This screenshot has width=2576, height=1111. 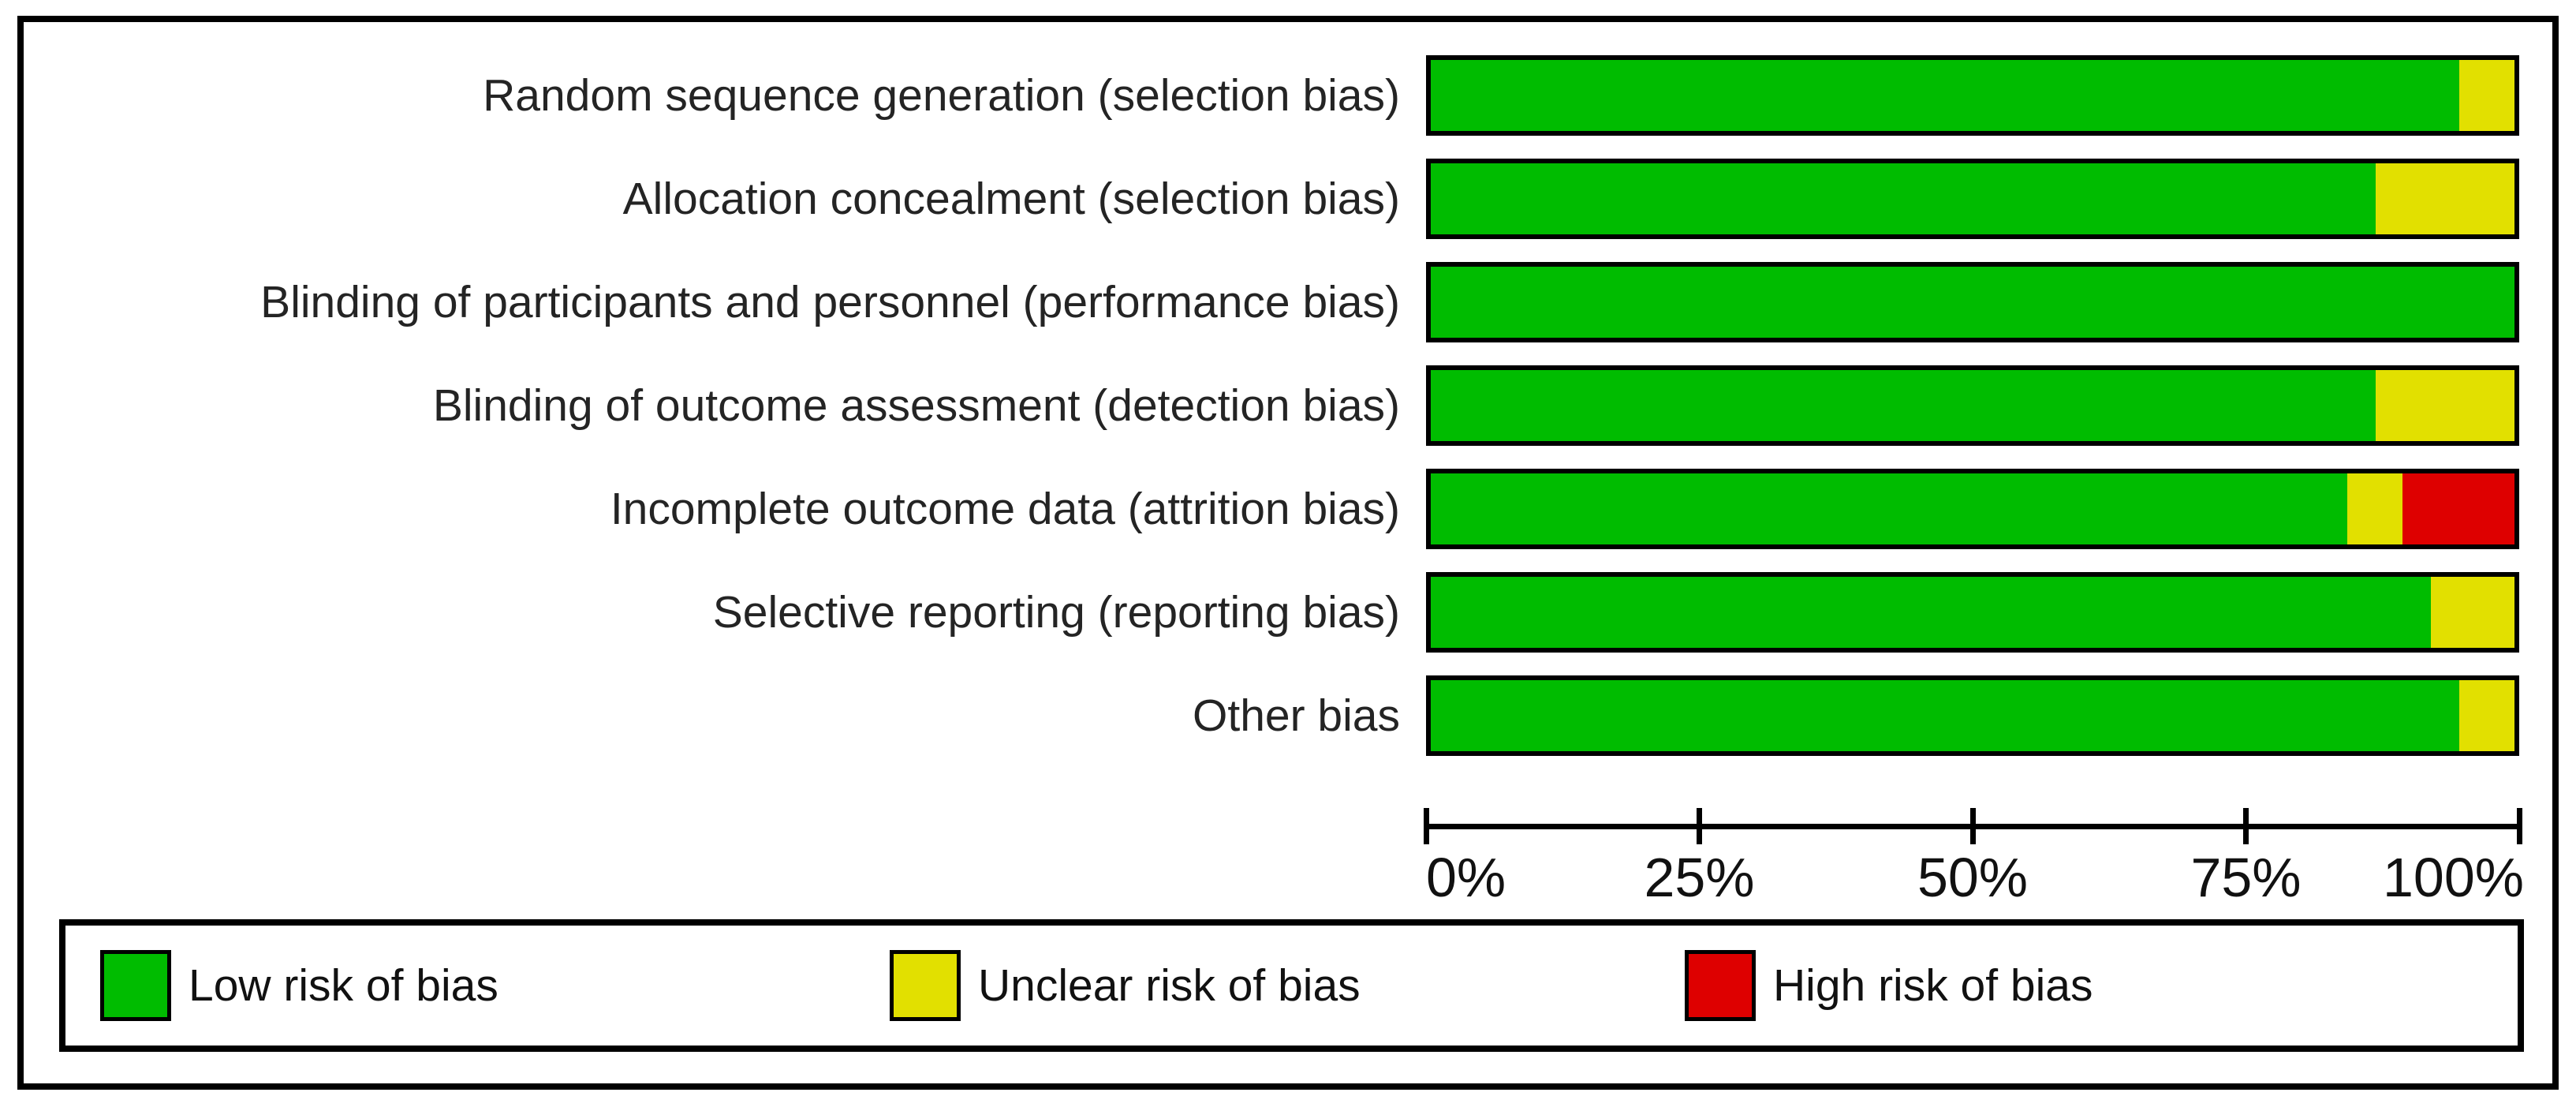 What do you see at coordinates (1933, 985) in the screenshot?
I see `legend-label: High risk of bias` at bounding box center [1933, 985].